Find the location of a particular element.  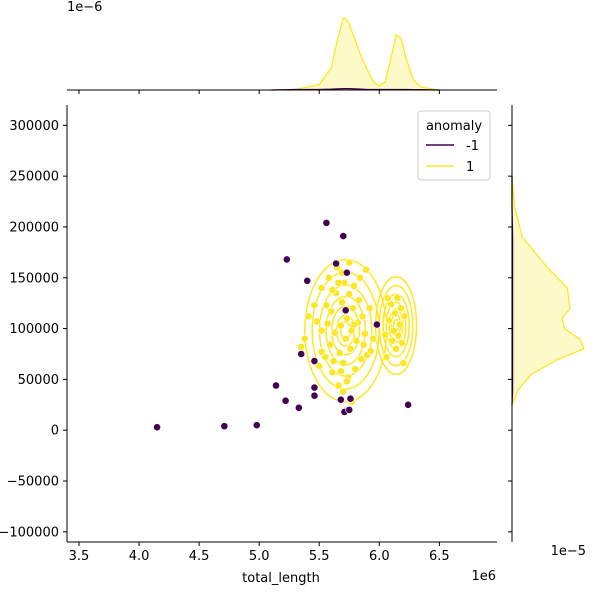

marginal-x-ticks is located at coordinates (259, 92).